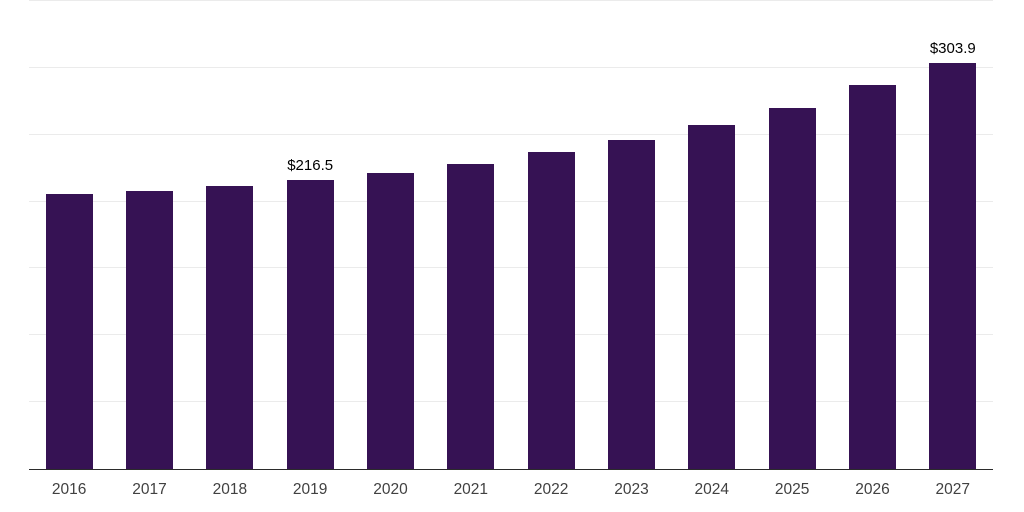  Describe the element at coordinates (69, 331) in the screenshot. I see `bar-2016` at that location.